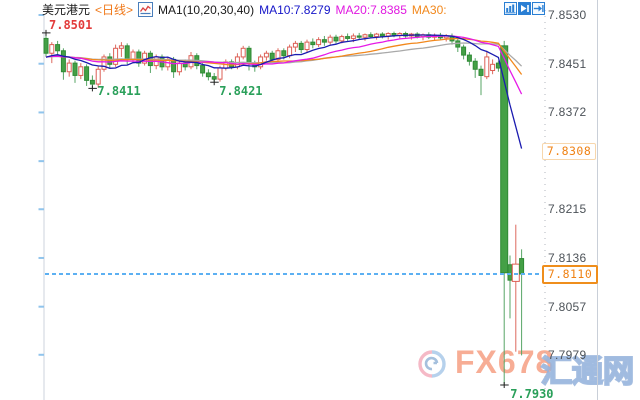  I want to click on shift-right-icon, so click(538, 8).